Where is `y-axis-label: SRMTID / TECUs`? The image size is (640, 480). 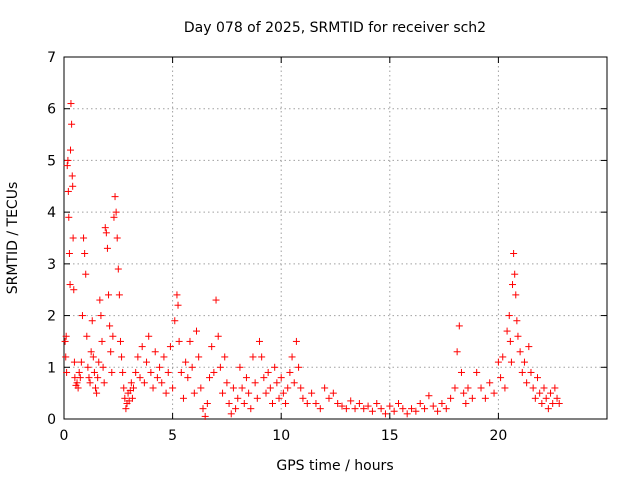
y-axis-label: SRMTID / TECUs is located at coordinates (13, 238).